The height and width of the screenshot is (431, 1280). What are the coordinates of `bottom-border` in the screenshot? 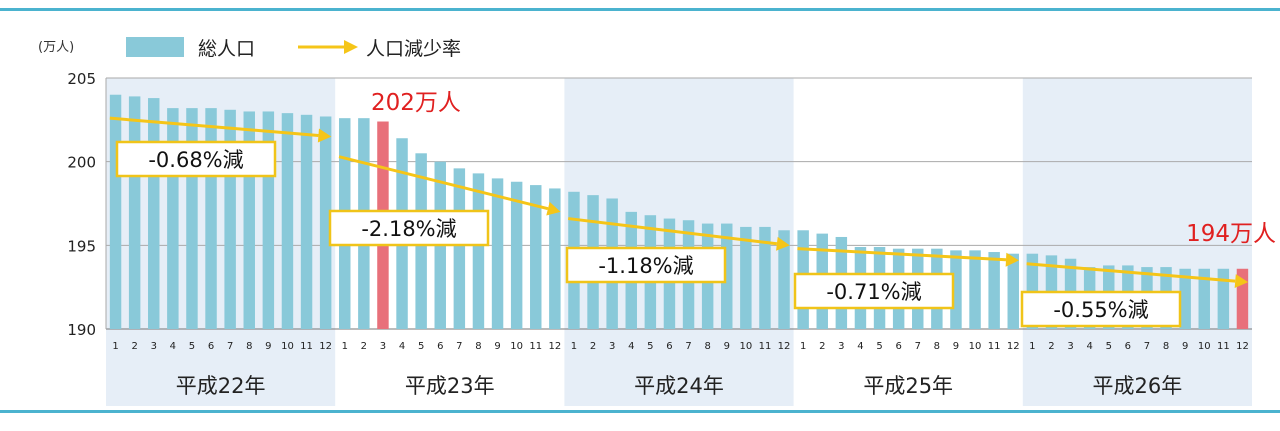 It's located at (640, 411).